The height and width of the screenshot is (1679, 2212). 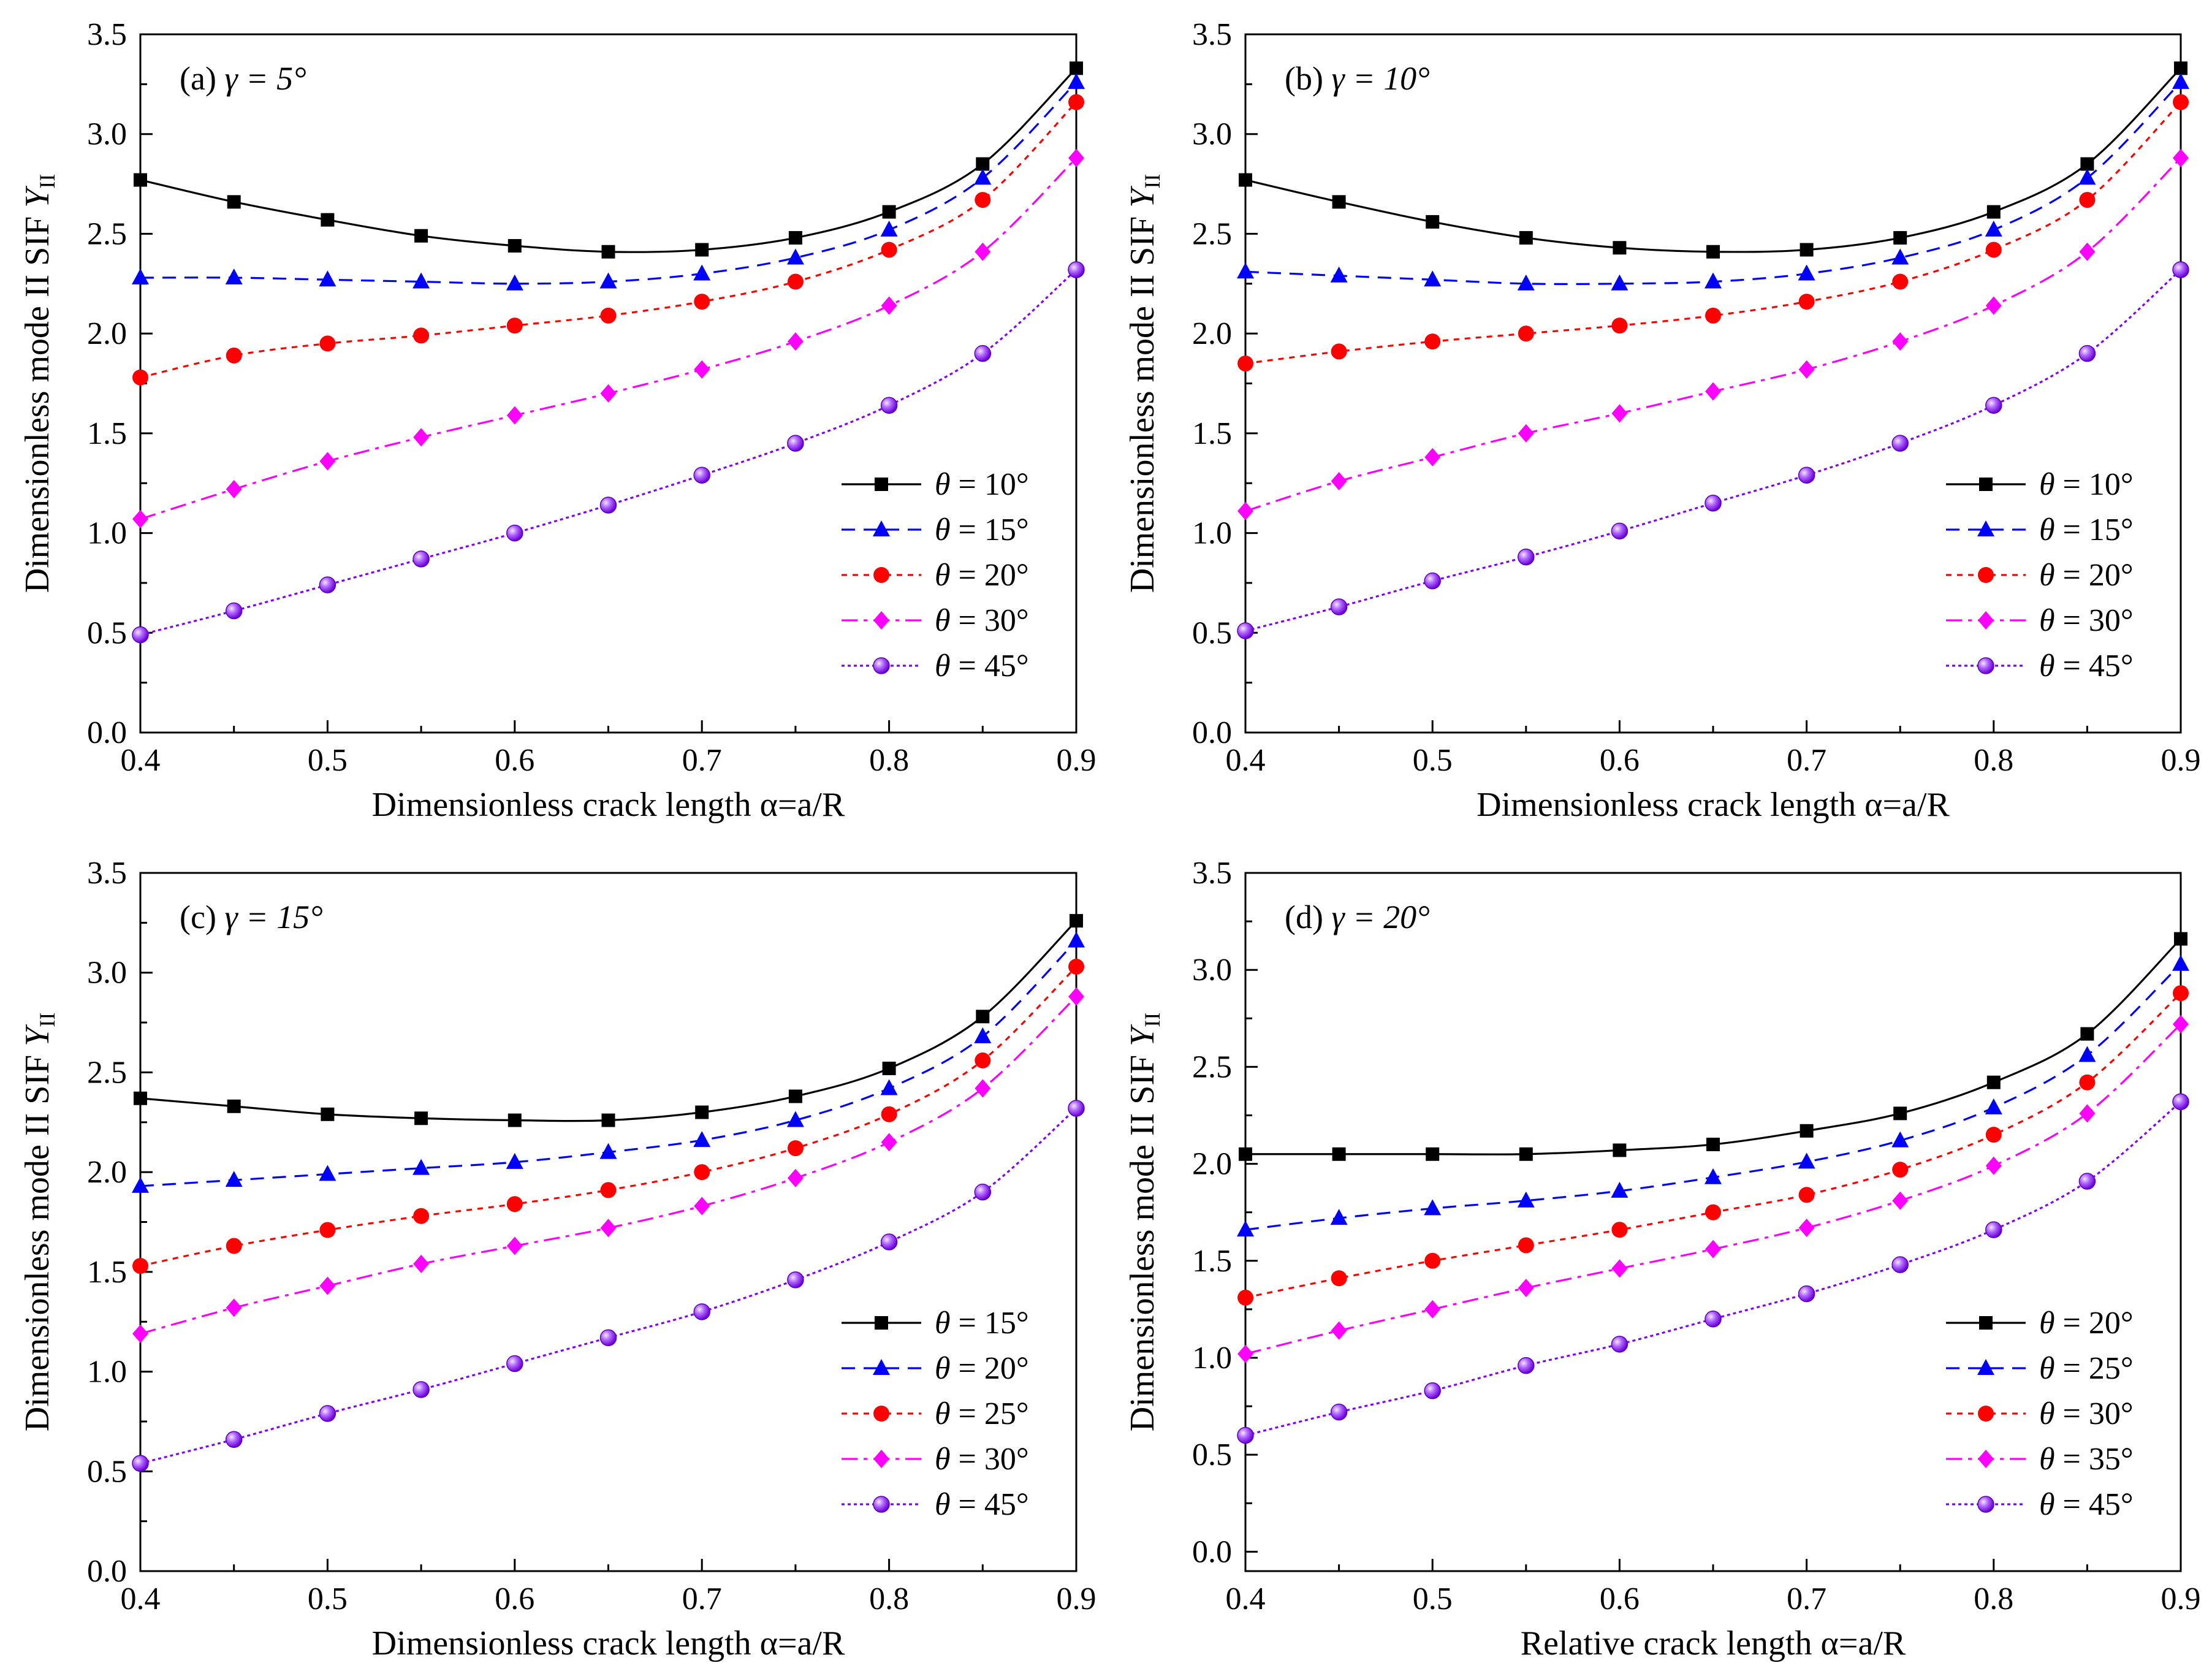 What do you see at coordinates (2086, 1459) in the screenshot?
I see `legend-label: θ = 35°` at bounding box center [2086, 1459].